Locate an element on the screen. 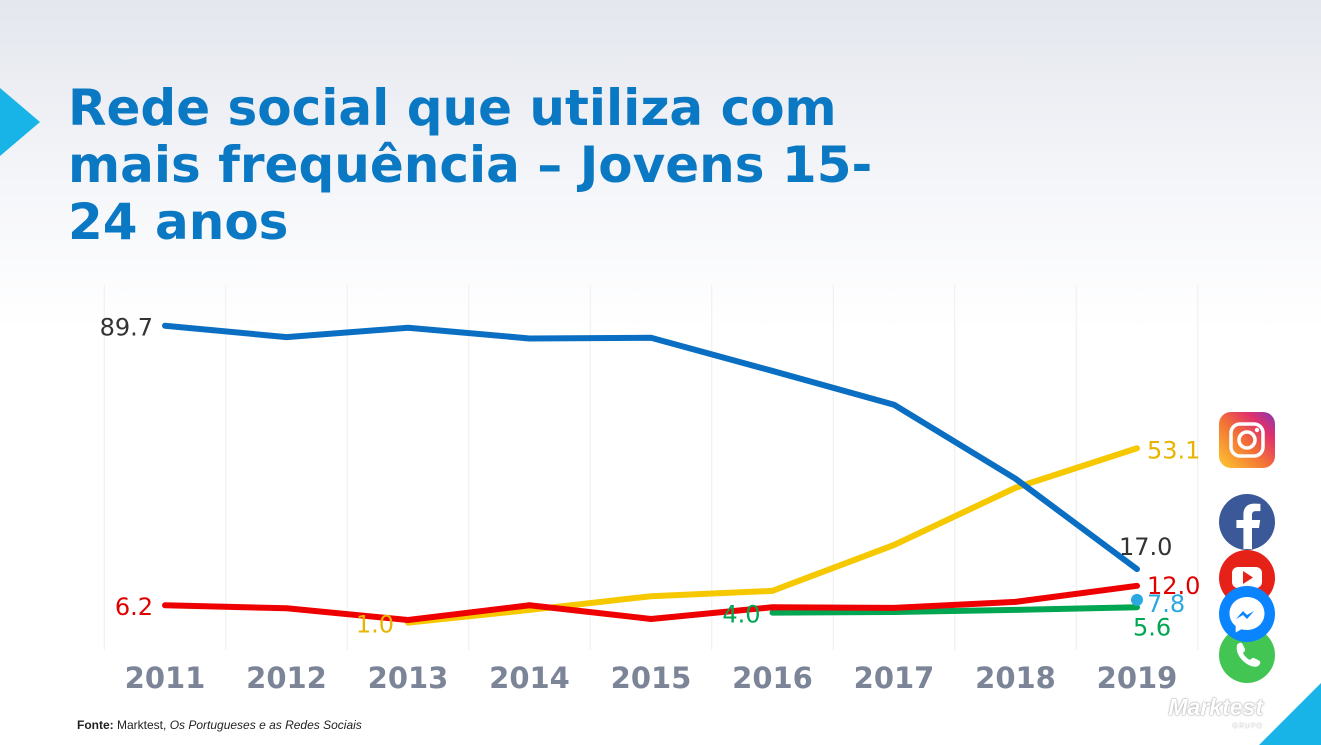 This screenshot has height=745, width=1321. title-part-2: Jovens 15-24 anos is located at coordinates (470, 193).